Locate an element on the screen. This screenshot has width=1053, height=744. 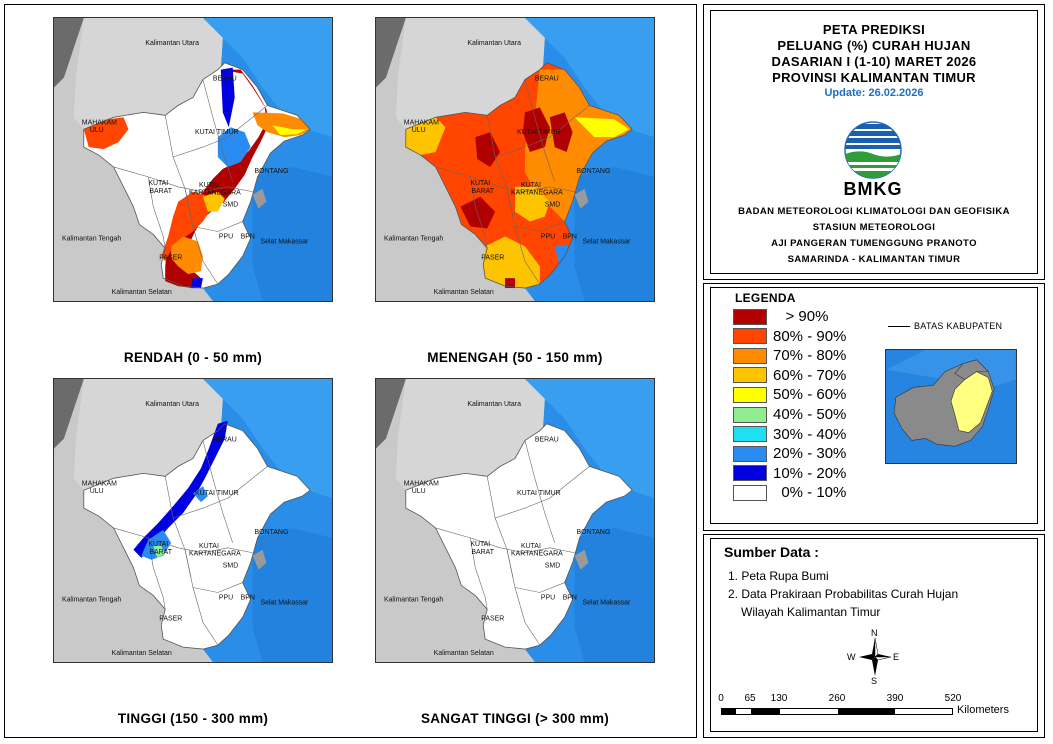
source-inner-panel is located at coordinates (874, 635).